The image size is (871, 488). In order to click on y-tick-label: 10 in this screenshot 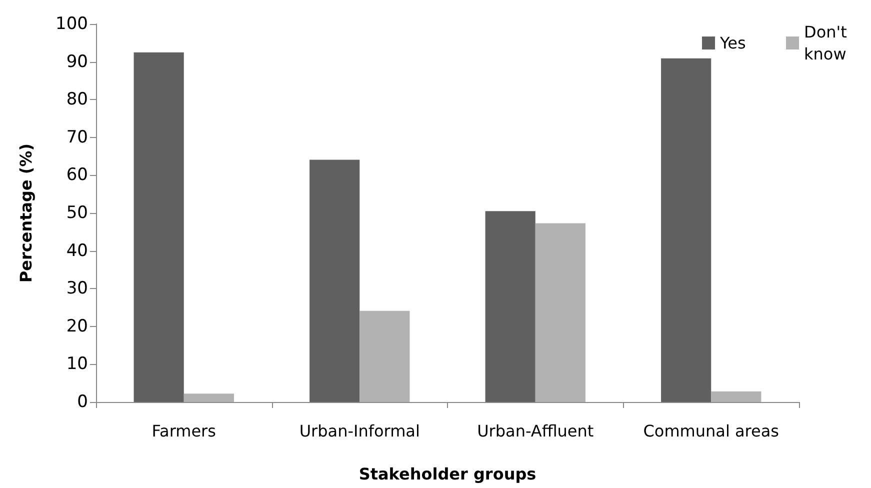, I will do `click(77, 364)`.